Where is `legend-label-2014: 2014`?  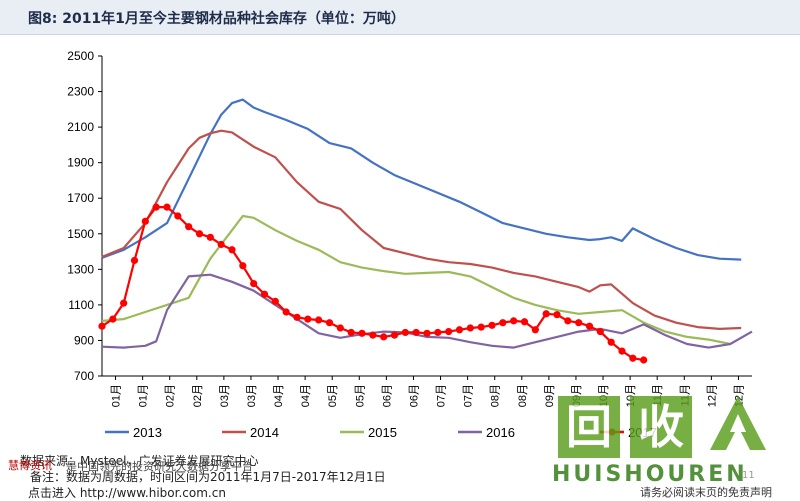
legend-label-2014: 2014 is located at coordinates (264, 432).